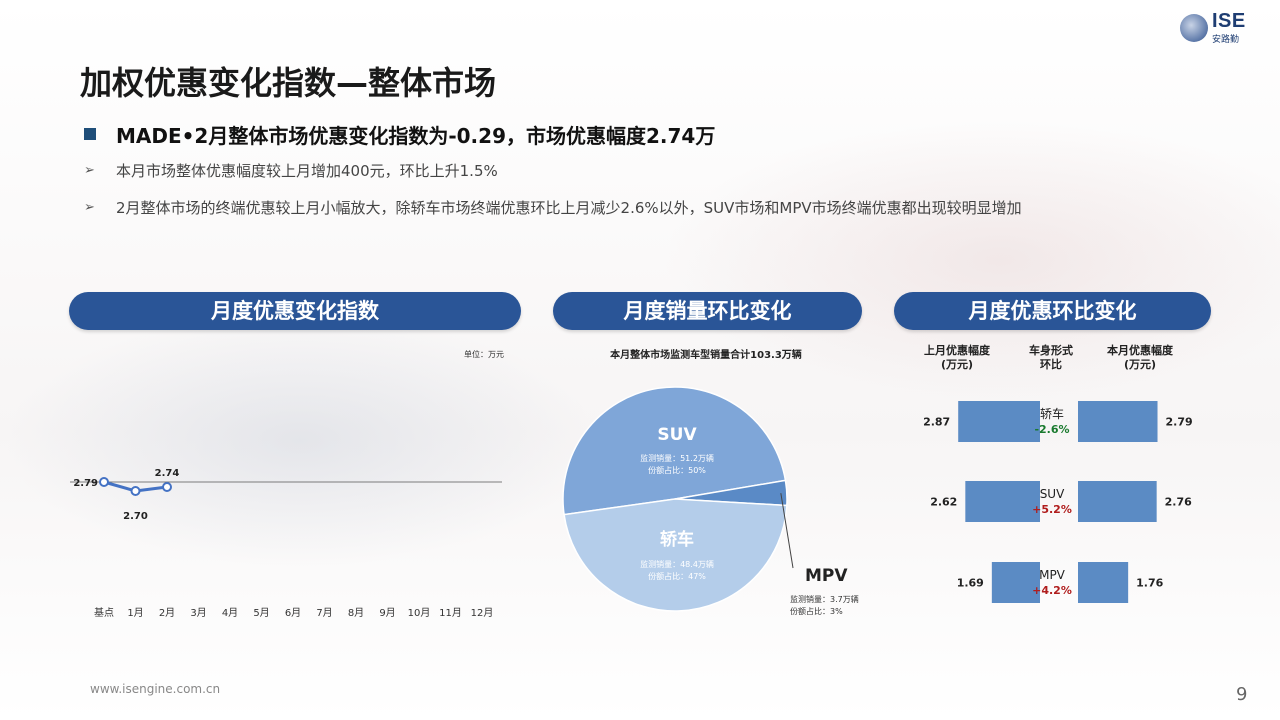 The width and height of the screenshot is (1280, 720). Describe the element at coordinates (198, 613) in the screenshot. I see `x-tick-label: 3月` at that location.